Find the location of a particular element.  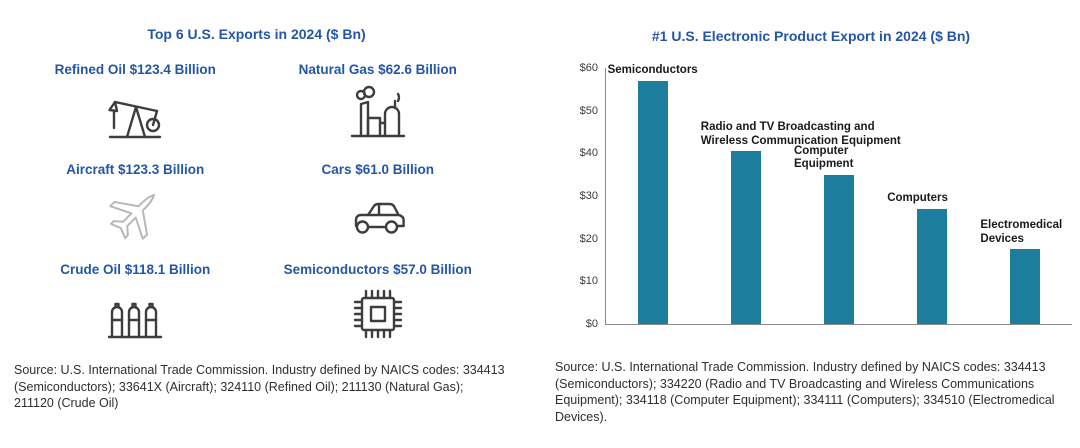

export-item-3: Aircraft $123.3 Billion is located at coordinates (135, 204).